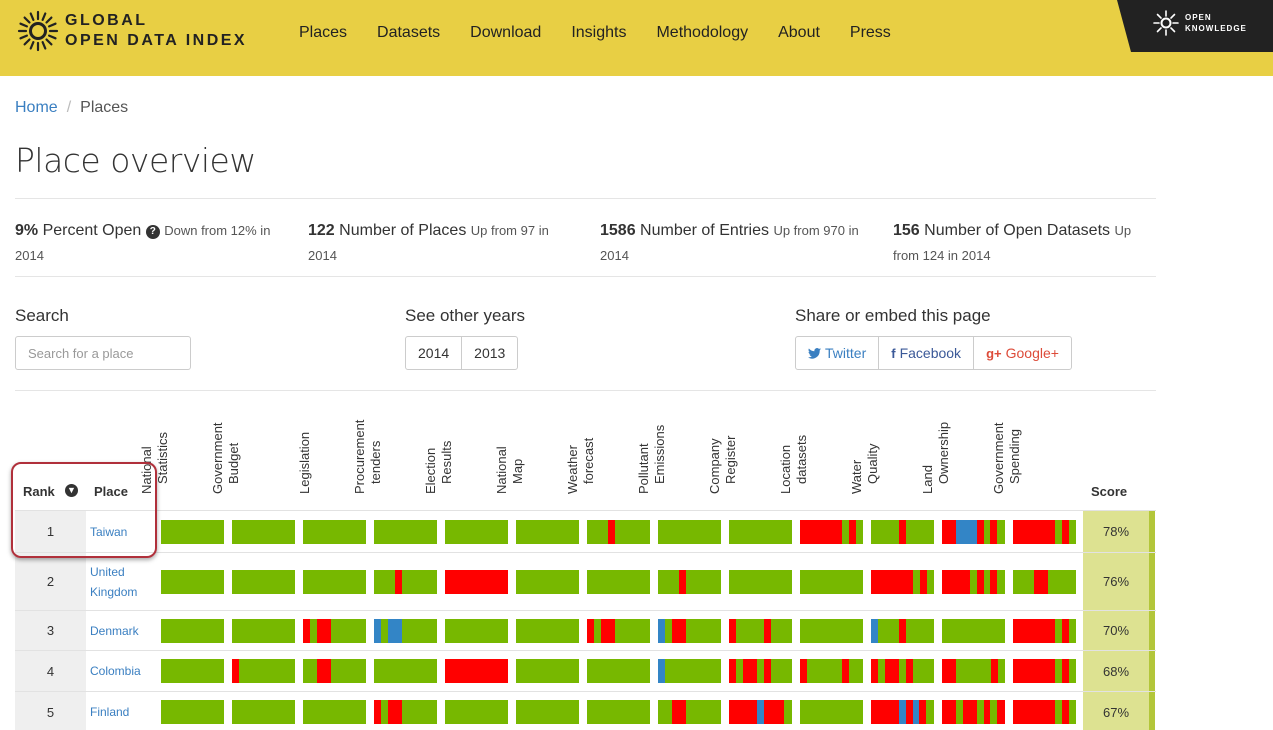 This screenshot has width=1273, height=730. I want to click on nav-insights: Insights, so click(599, 32).